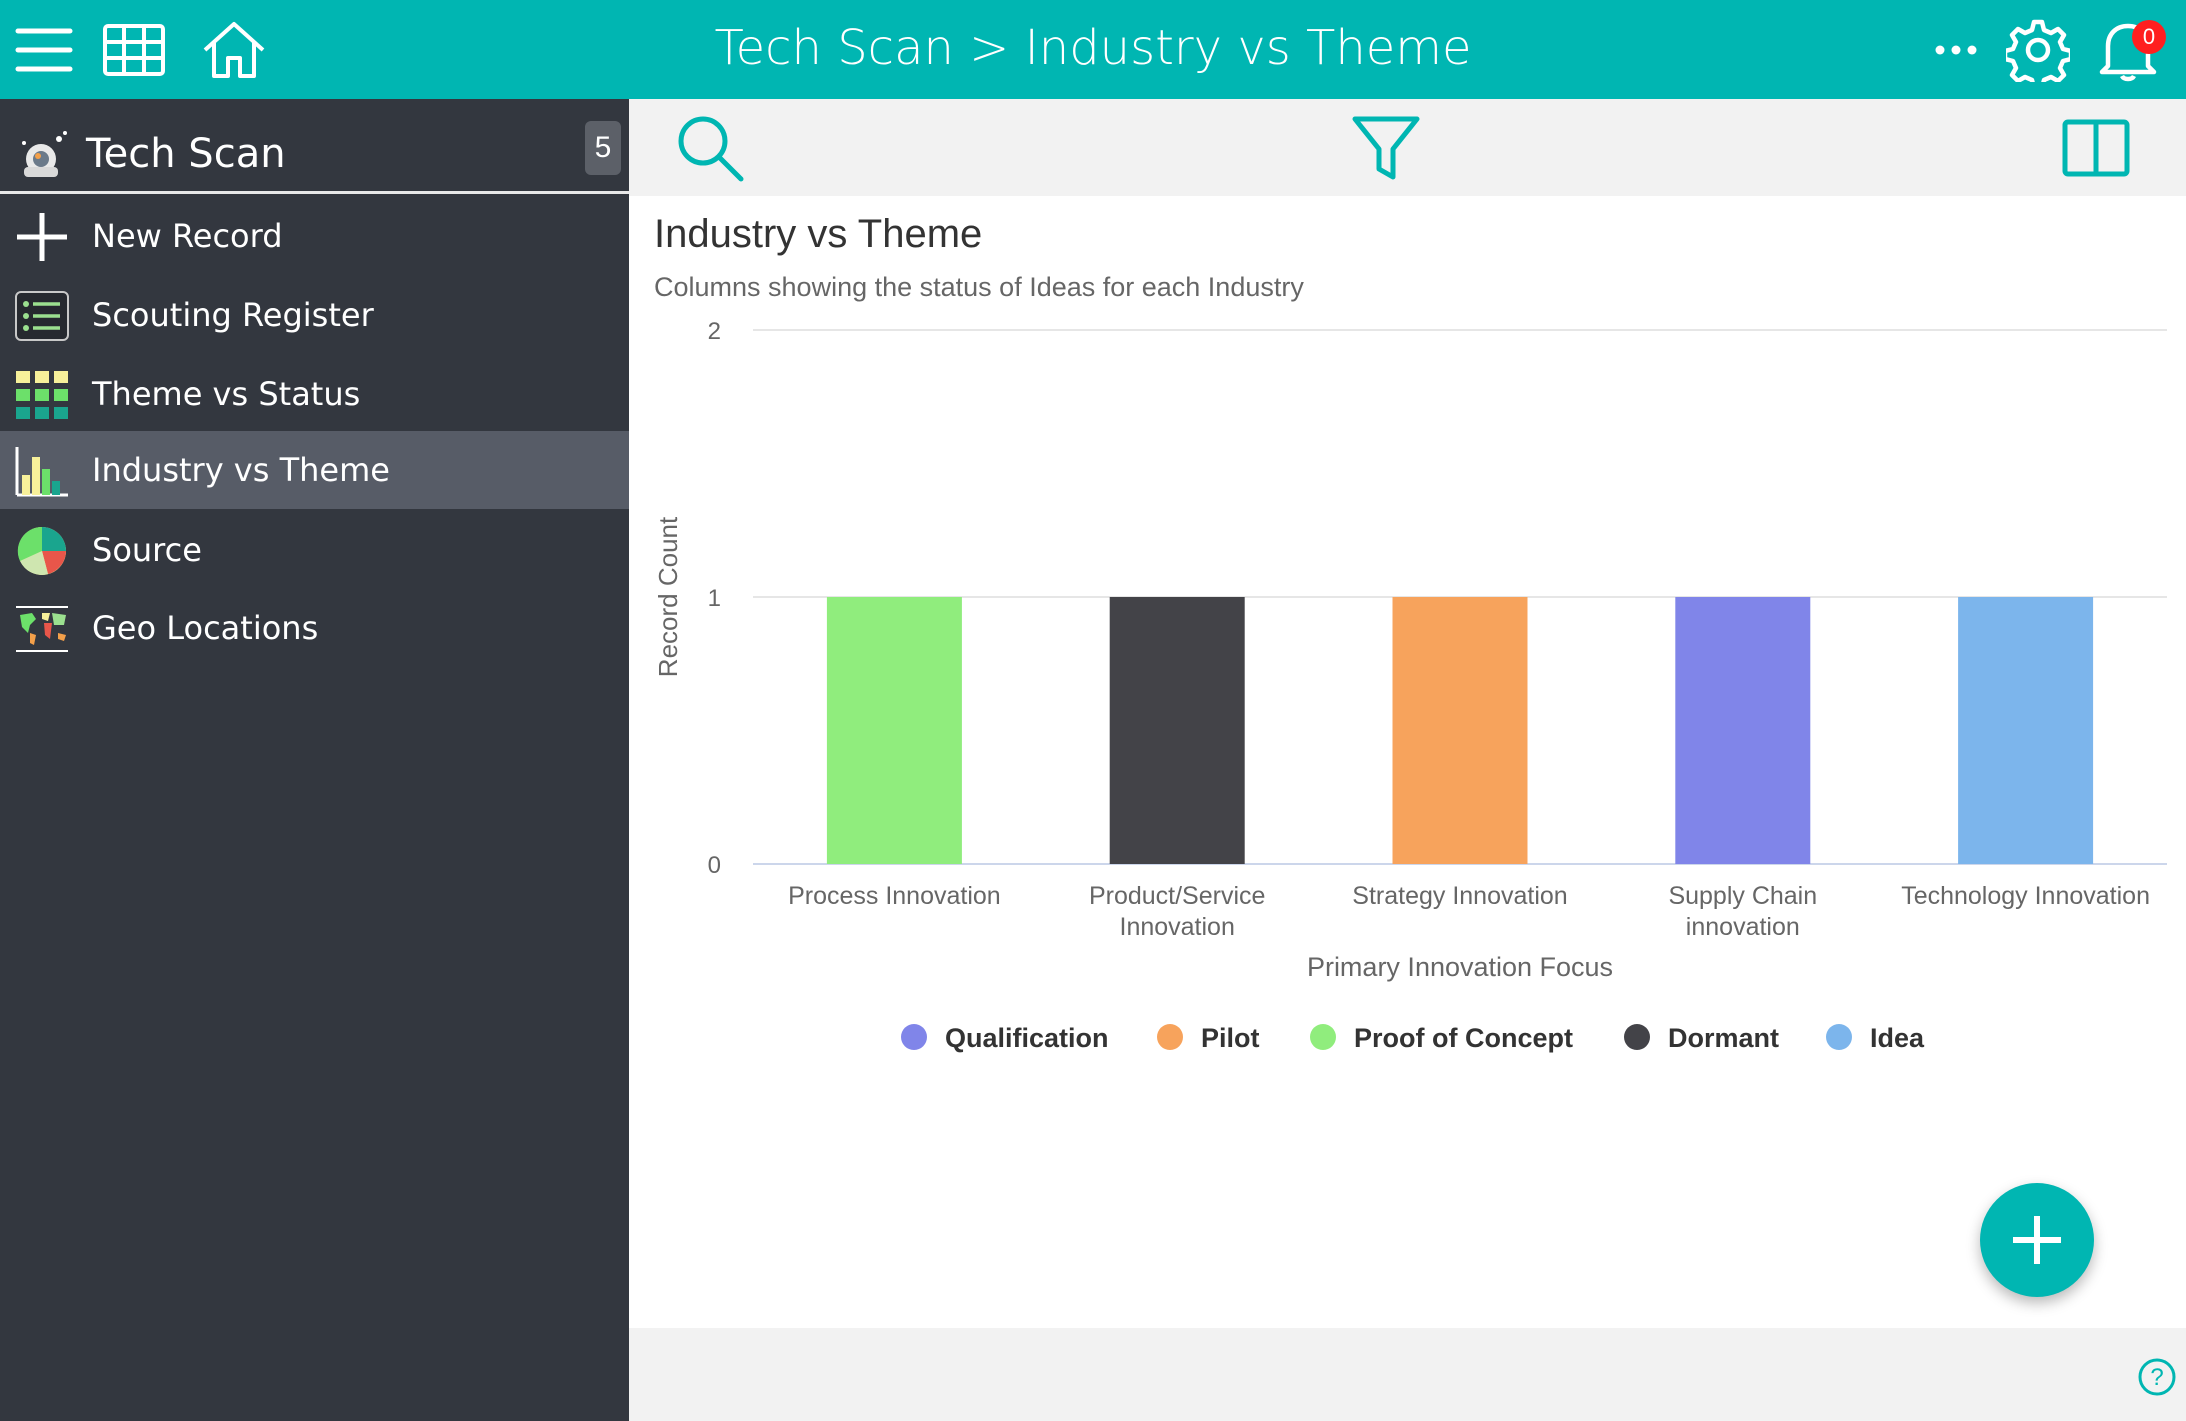  What do you see at coordinates (1459, 896) in the screenshot?
I see `x-tick-label: Strategy Innovation` at bounding box center [1459, 896].